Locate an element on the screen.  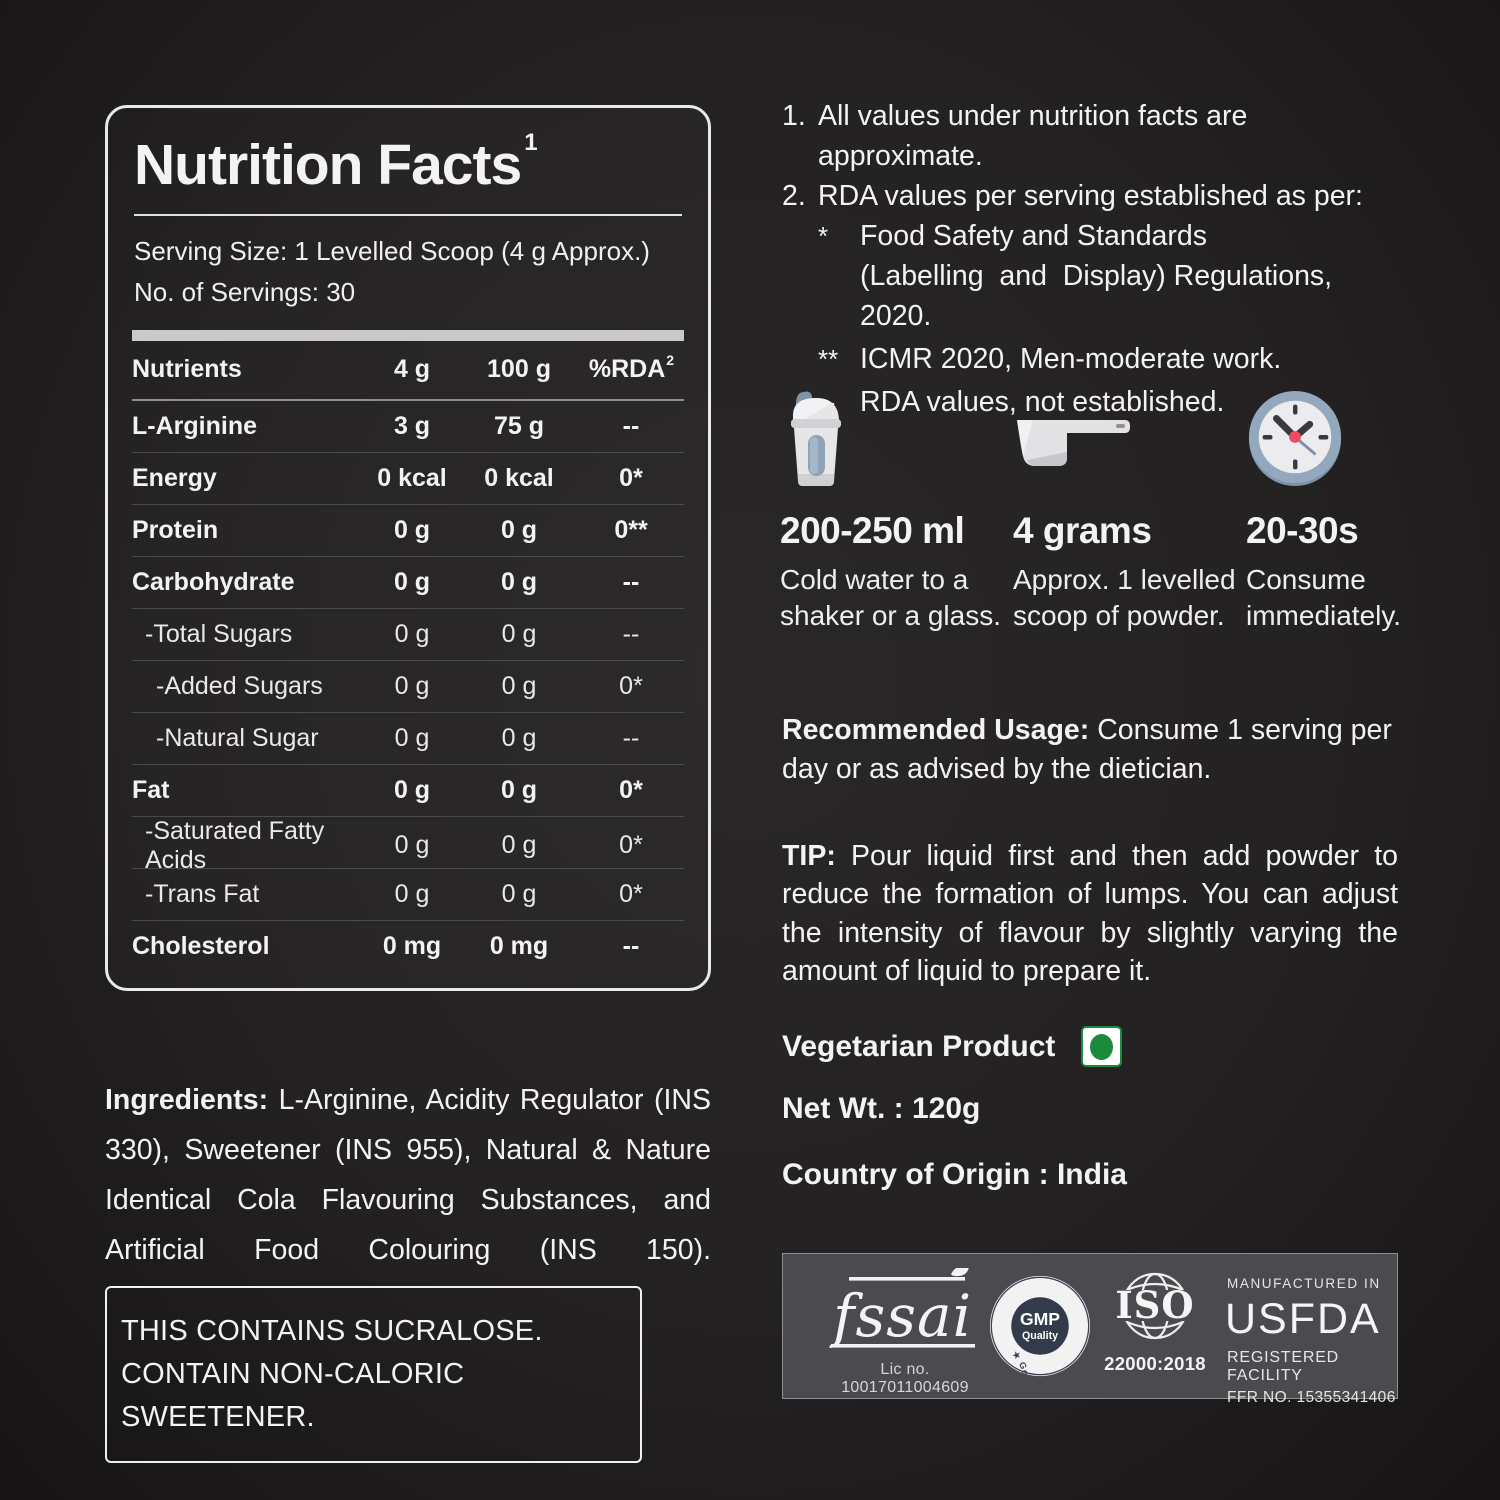
servings-count-text: No. of Servings: 30 is located at coordinates (245, 291).